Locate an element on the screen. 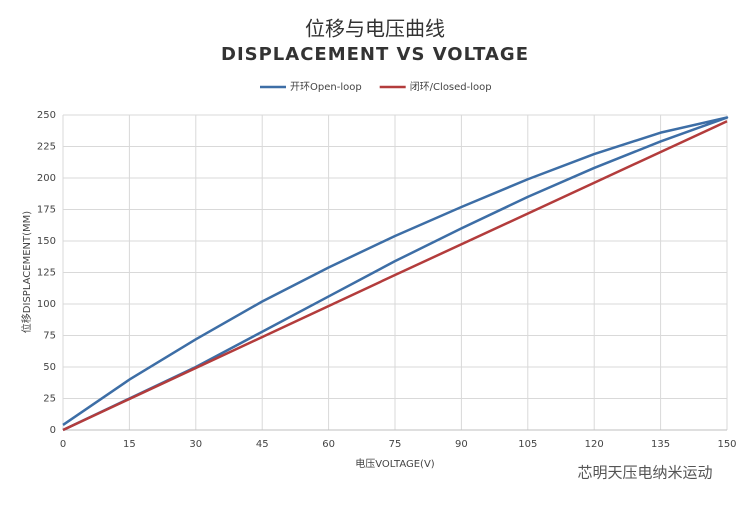 This screenshot has height=507, width=750. y-tick-label: 125 is located at coordinates (46, 273).